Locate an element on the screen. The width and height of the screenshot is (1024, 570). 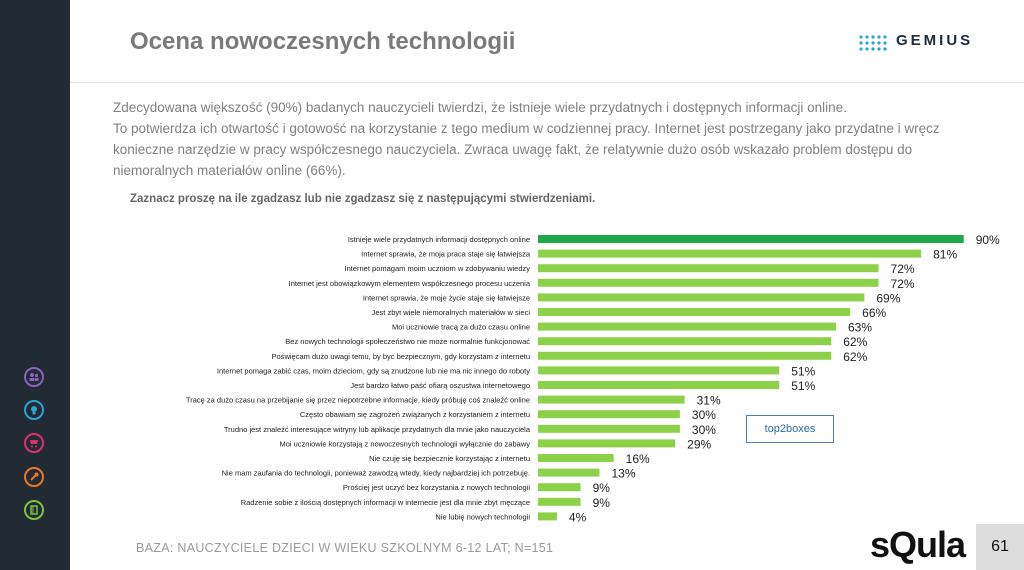
bulb-icon is located at coordinates (34, 410).